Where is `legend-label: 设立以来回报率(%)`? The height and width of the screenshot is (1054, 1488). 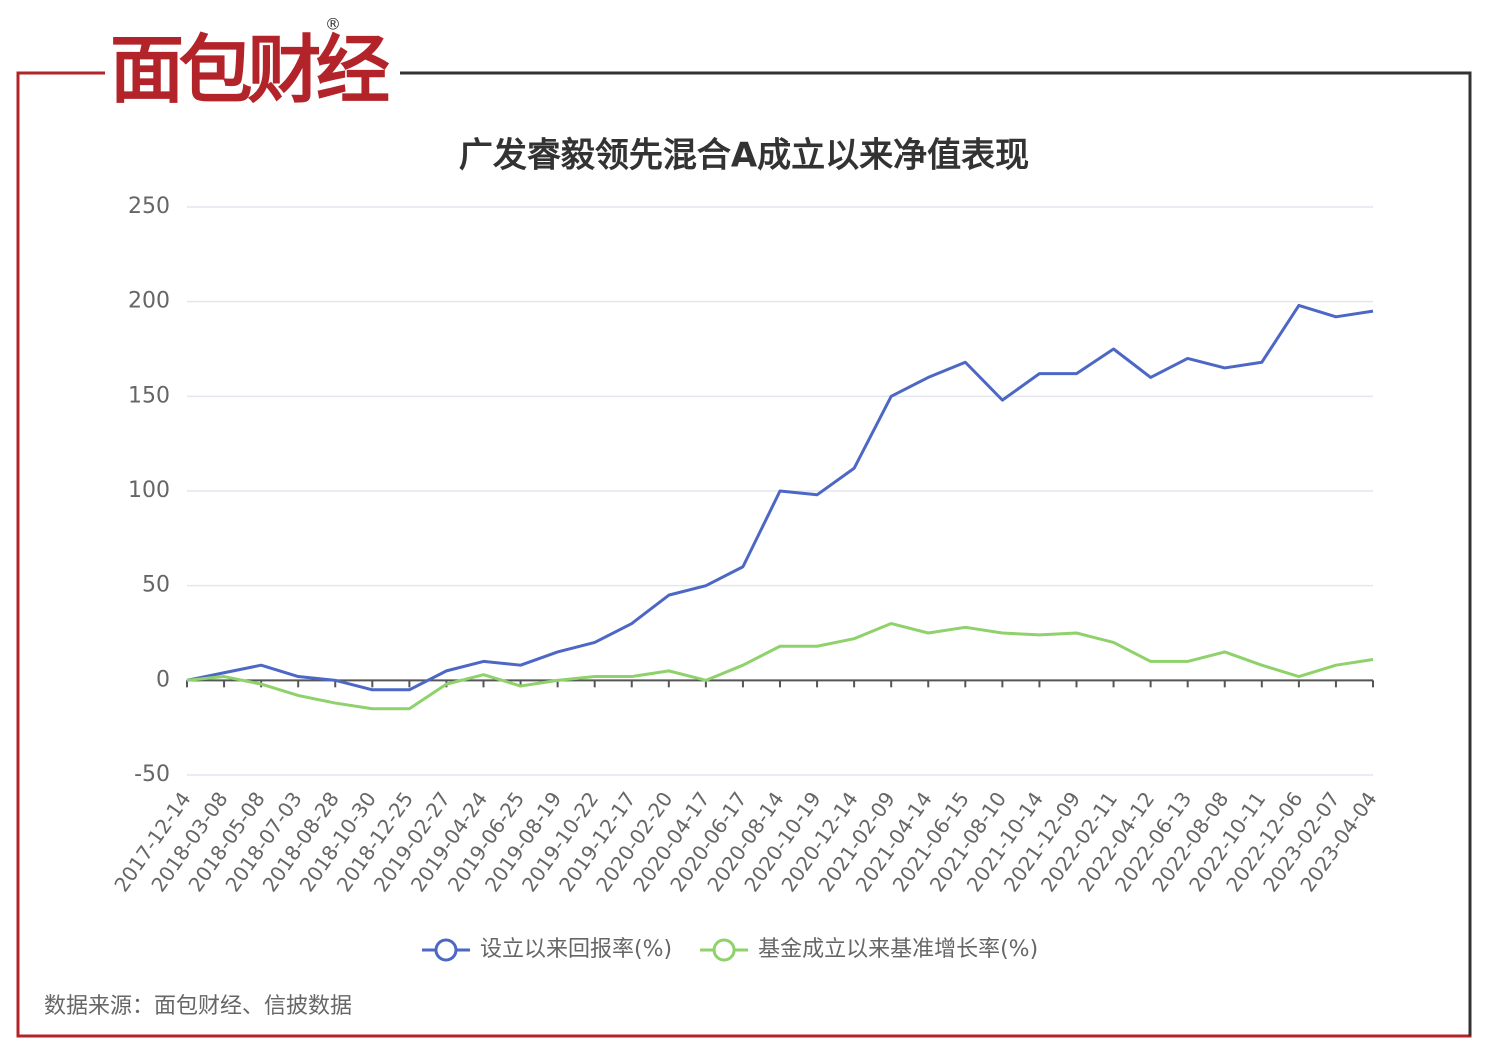 legend-label: 设立以来回报率(%) is located at coordinates (576, 949).